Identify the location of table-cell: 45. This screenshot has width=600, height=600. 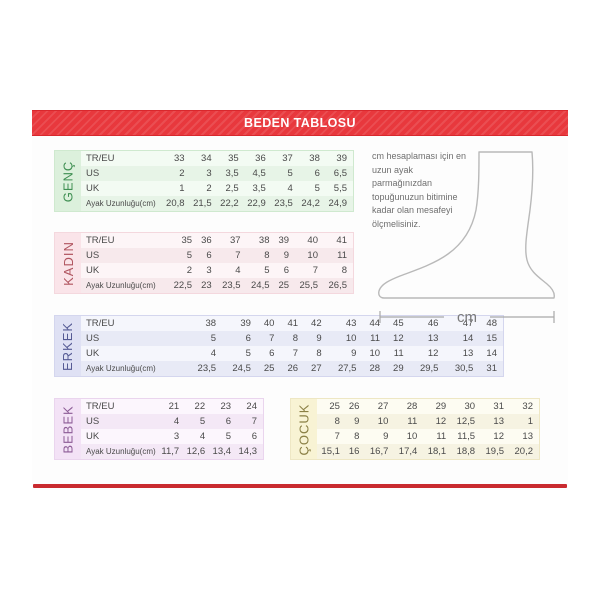
(398, 323).